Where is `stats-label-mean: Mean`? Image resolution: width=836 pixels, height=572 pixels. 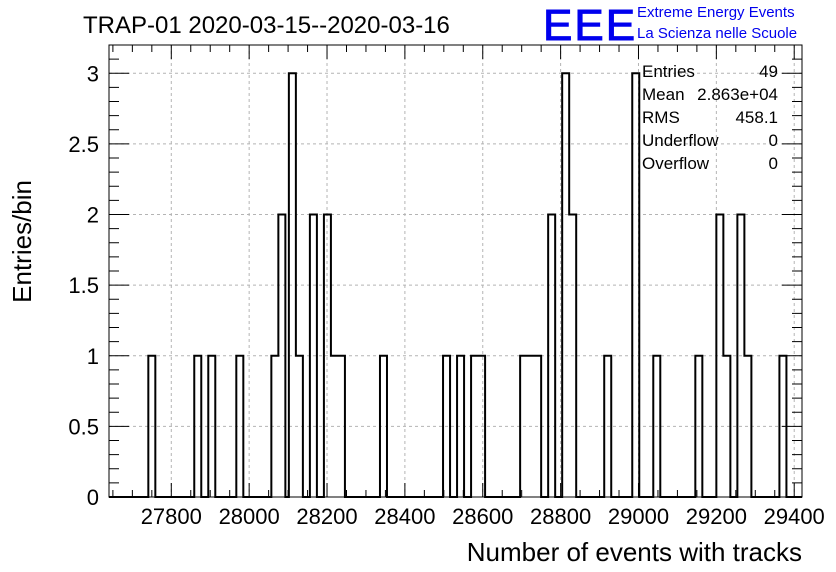
stats-label-mean: Mean is located at coordinates (663, 94).